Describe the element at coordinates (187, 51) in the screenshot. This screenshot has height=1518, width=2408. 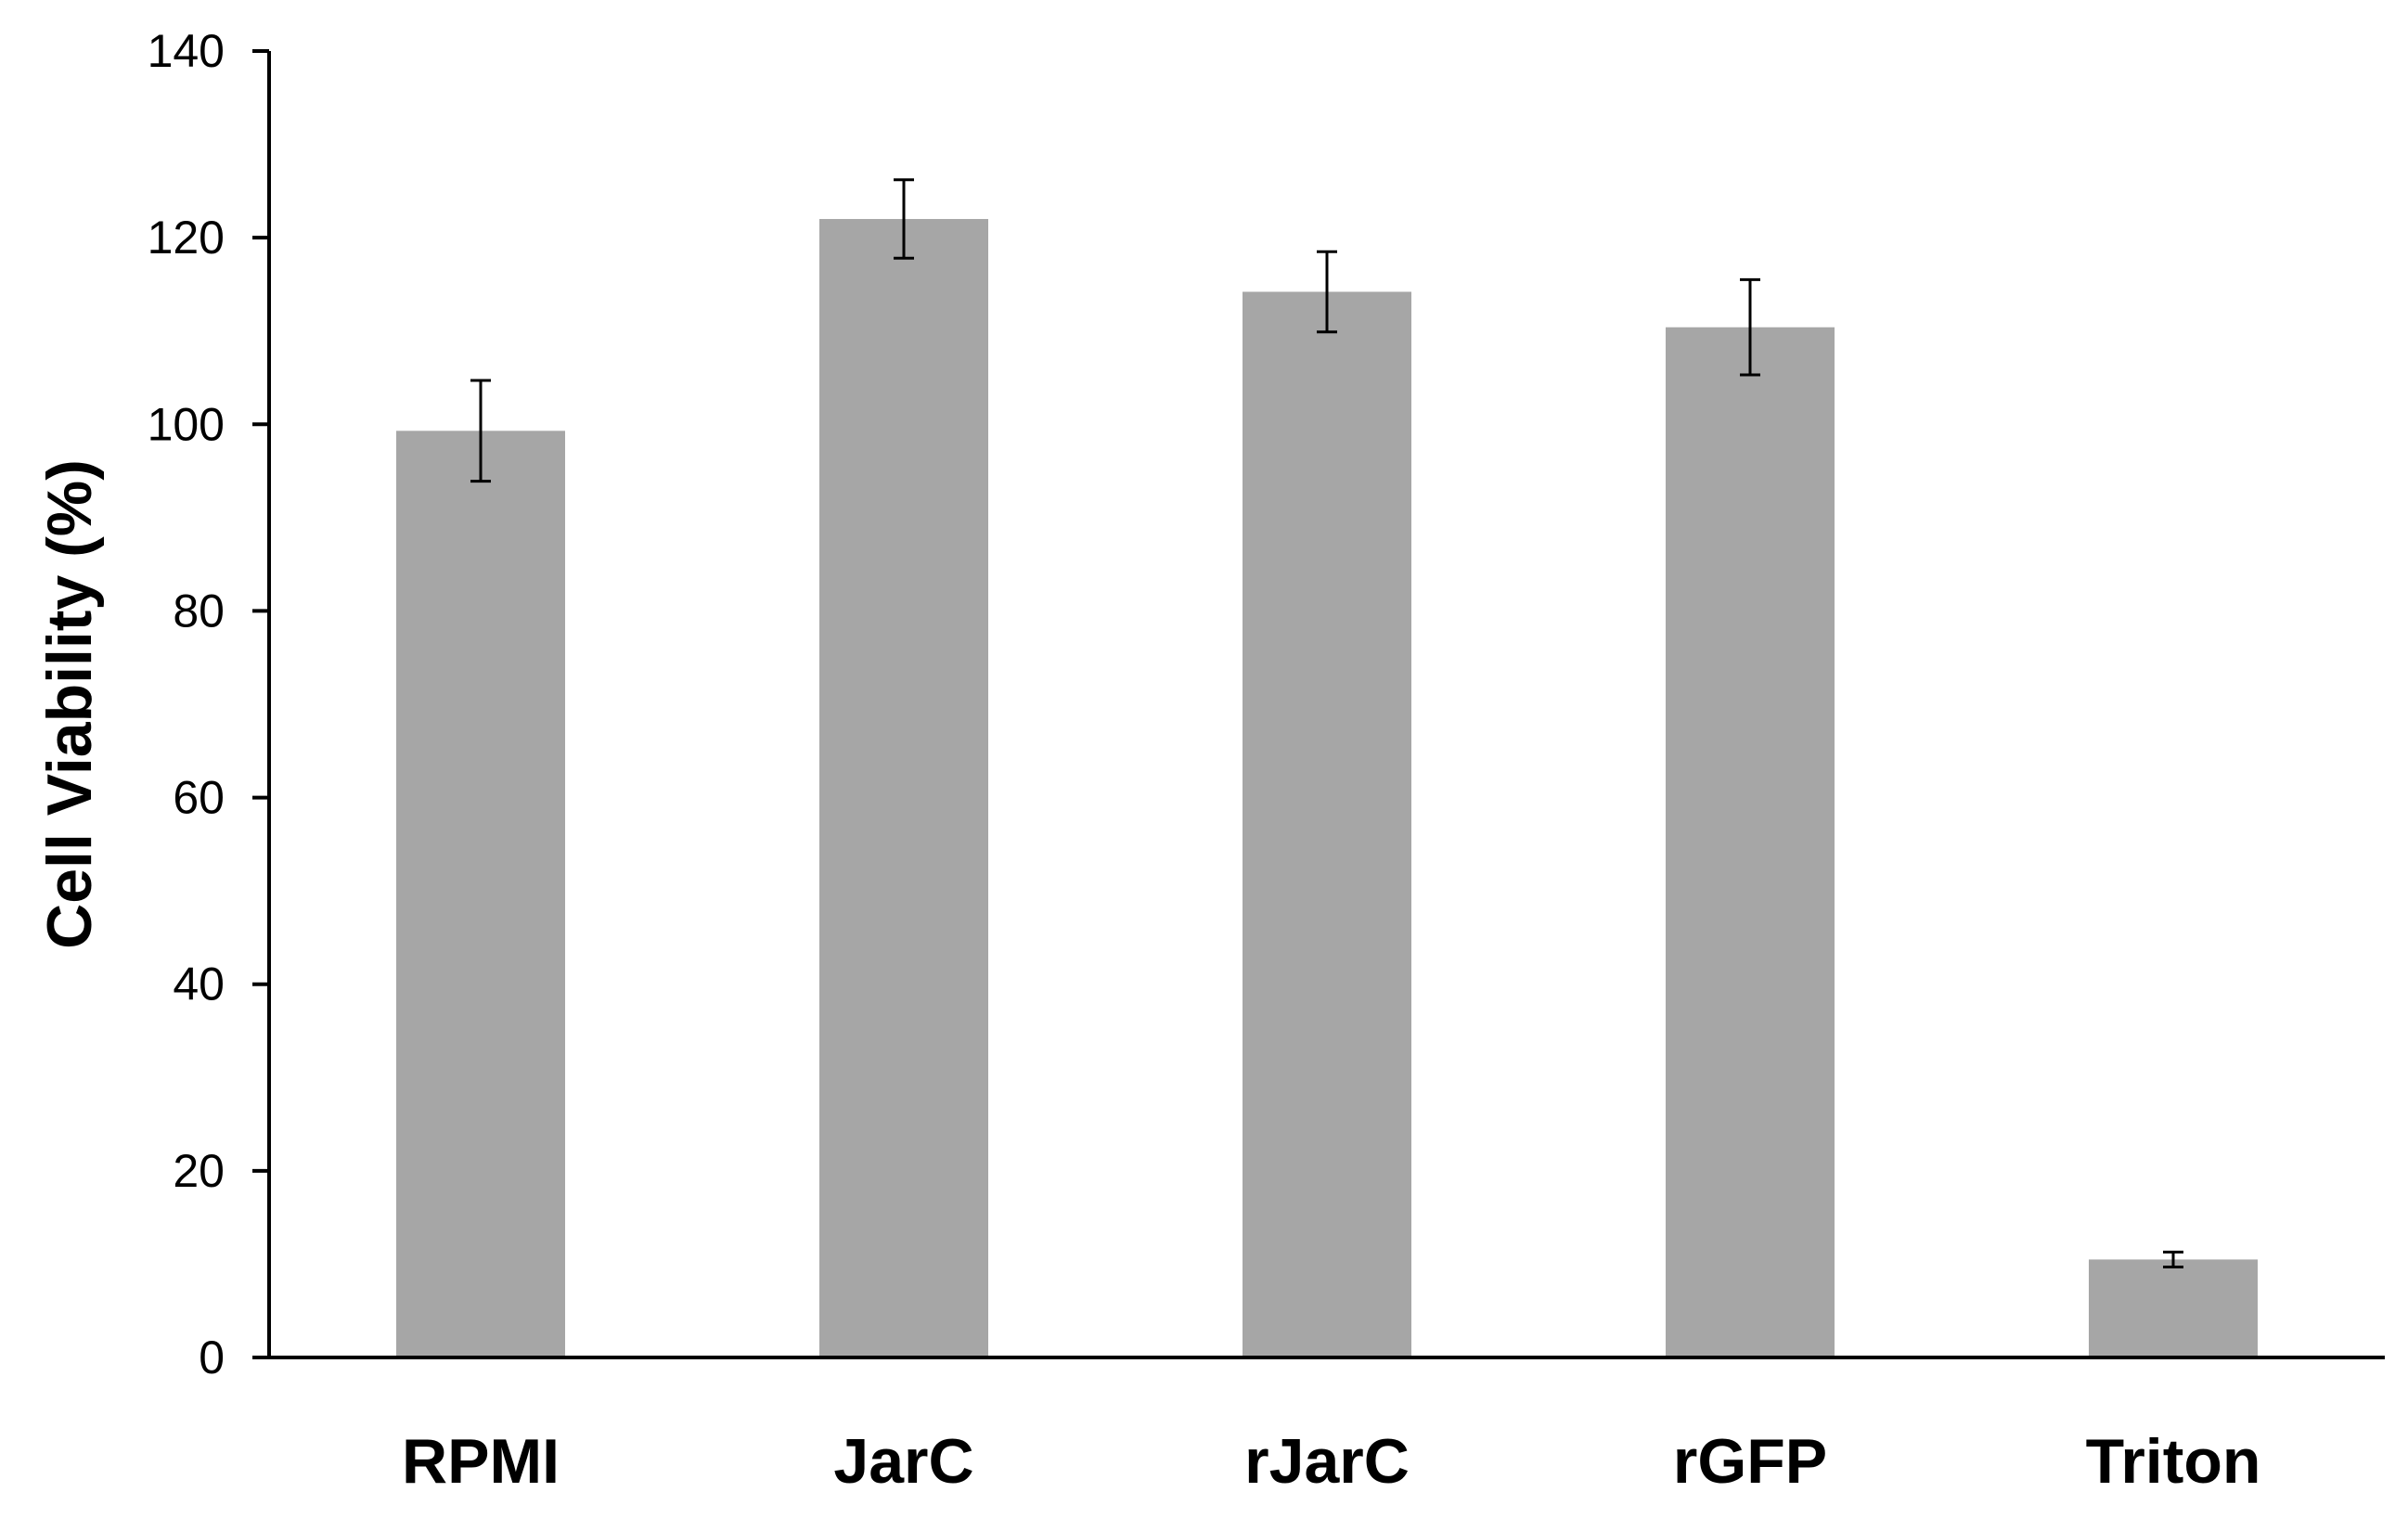
I see `y-tick-label: 140` at that location.